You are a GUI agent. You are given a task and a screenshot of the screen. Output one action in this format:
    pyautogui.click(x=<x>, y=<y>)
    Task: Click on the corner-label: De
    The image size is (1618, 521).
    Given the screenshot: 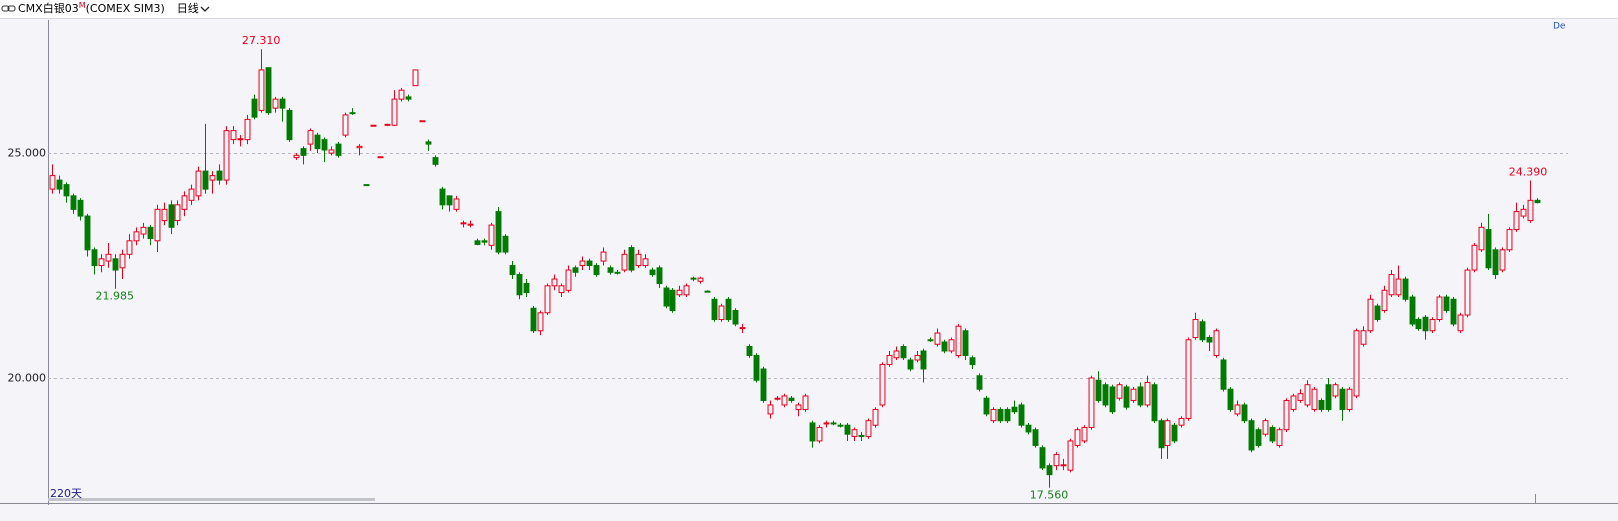 What is the action you would take?
    pyautogui.click(x=1559, y=27)
    